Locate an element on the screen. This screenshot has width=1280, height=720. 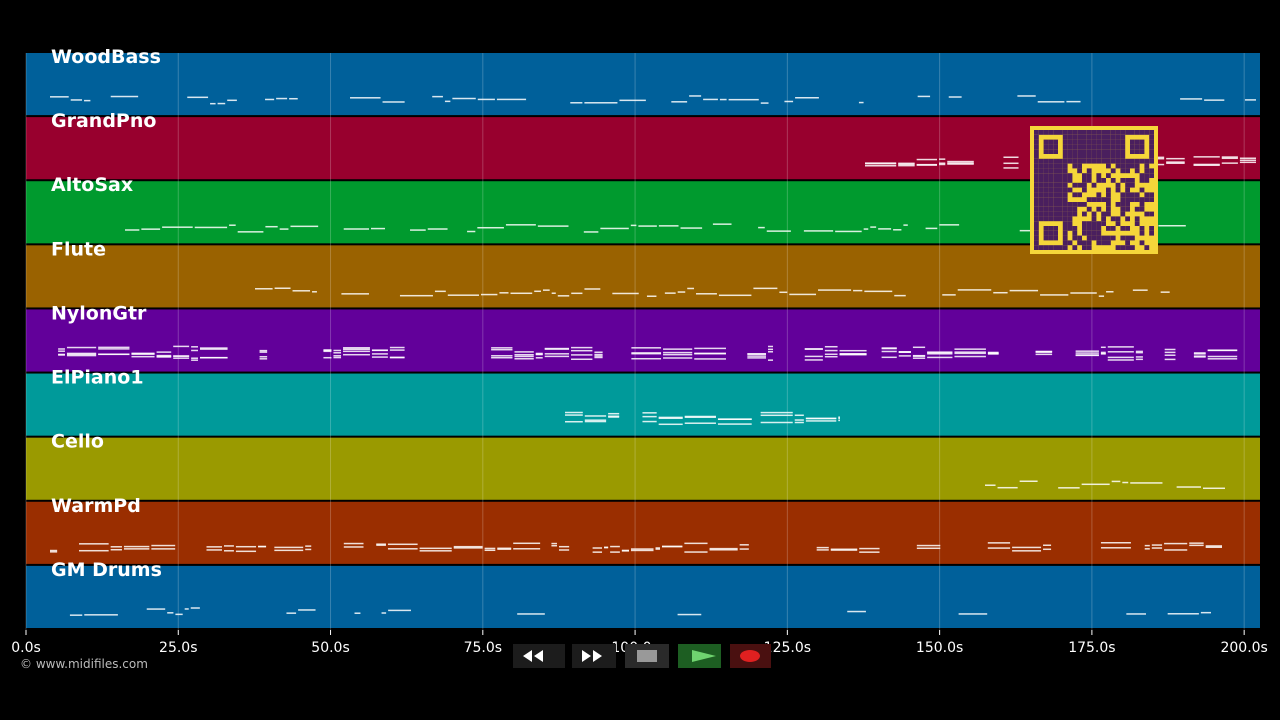
rewind-icon is located at coordinates (533, 656).